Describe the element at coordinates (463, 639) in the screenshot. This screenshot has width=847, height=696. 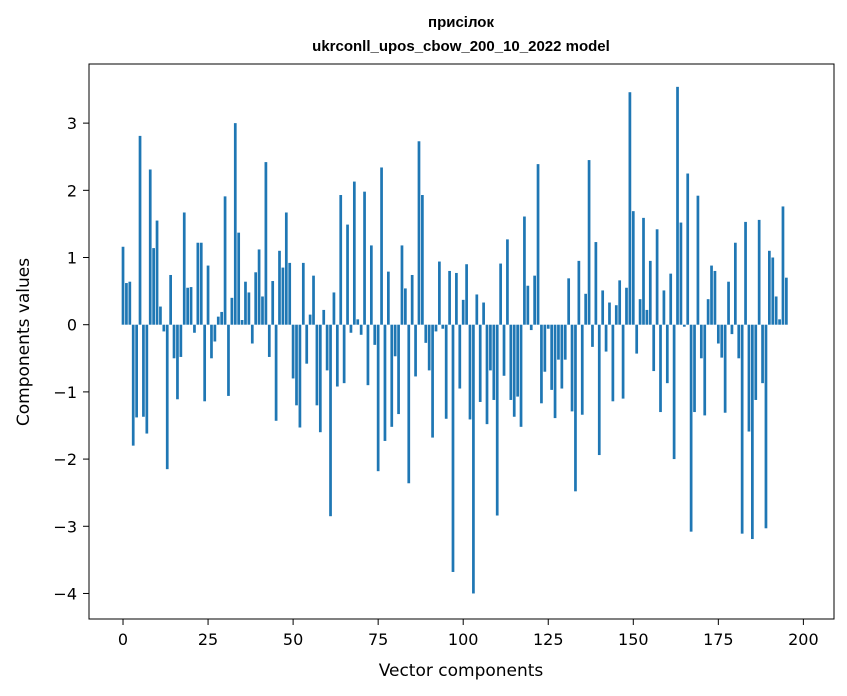
I see `x-tick-label: 100` at that location.